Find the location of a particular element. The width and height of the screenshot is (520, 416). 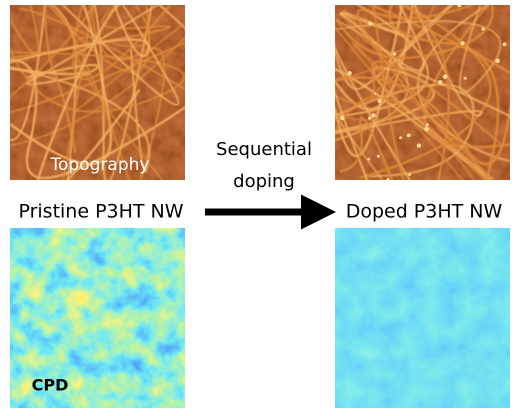

arrow-label: Sequential is located at coordinates (264, 149).